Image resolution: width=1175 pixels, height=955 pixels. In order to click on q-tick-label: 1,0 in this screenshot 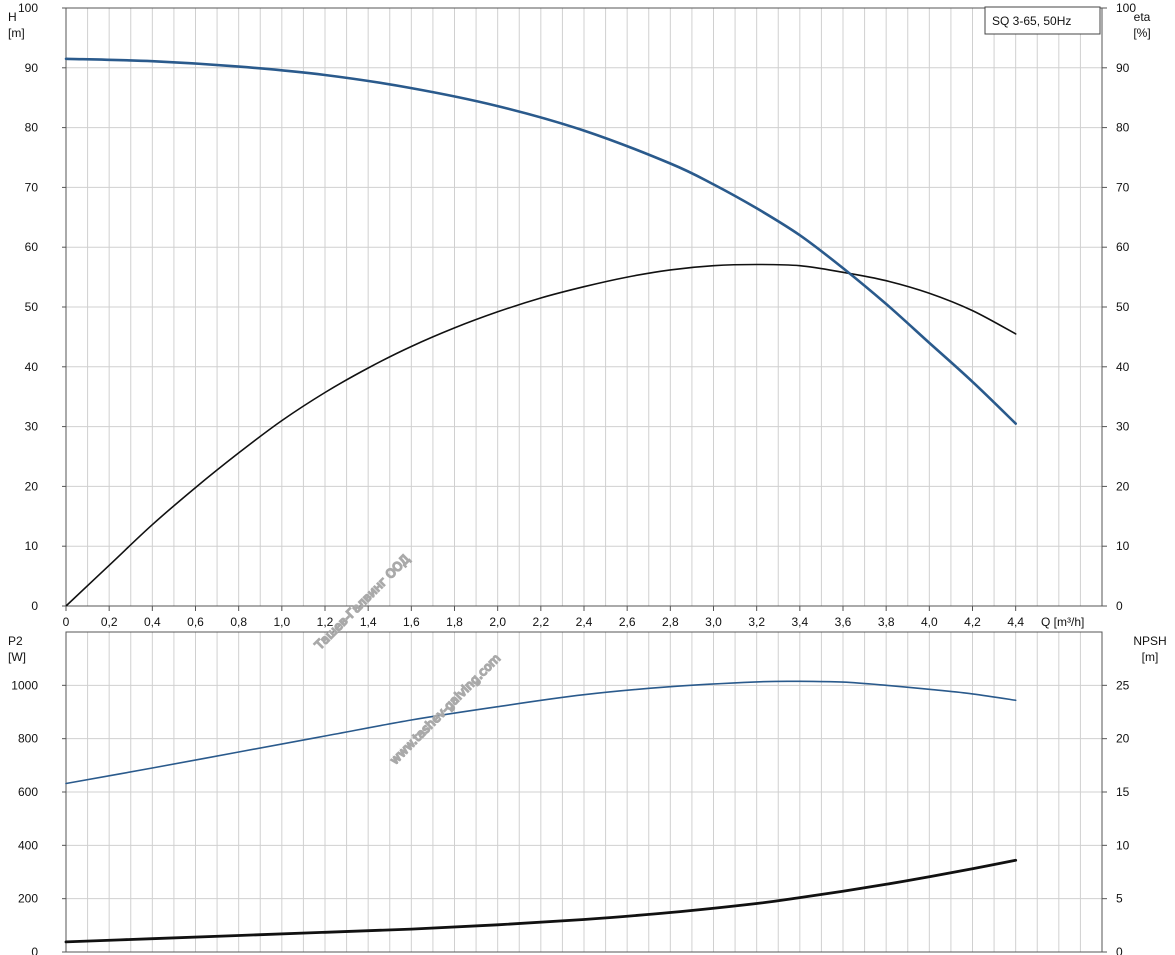, I will do `click(281, 622)`.